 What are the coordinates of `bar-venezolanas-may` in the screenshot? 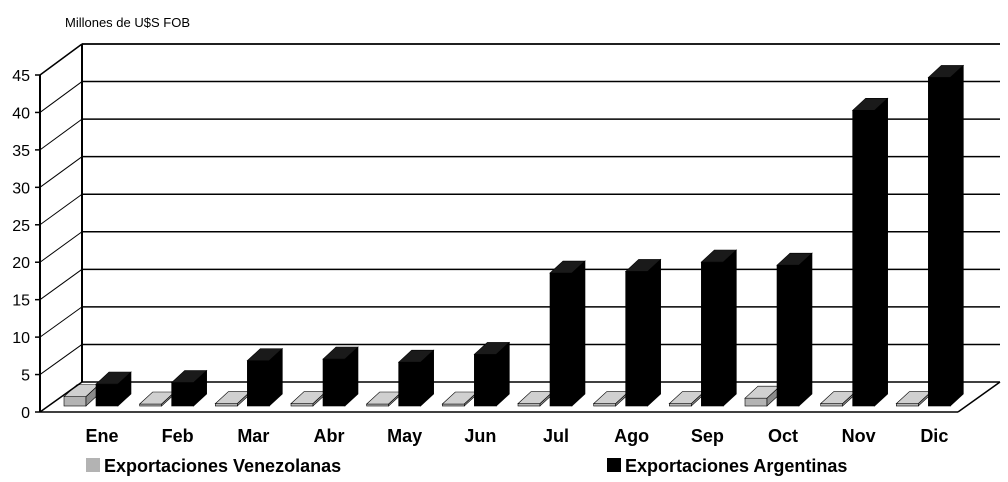 It's located at (384, 399).